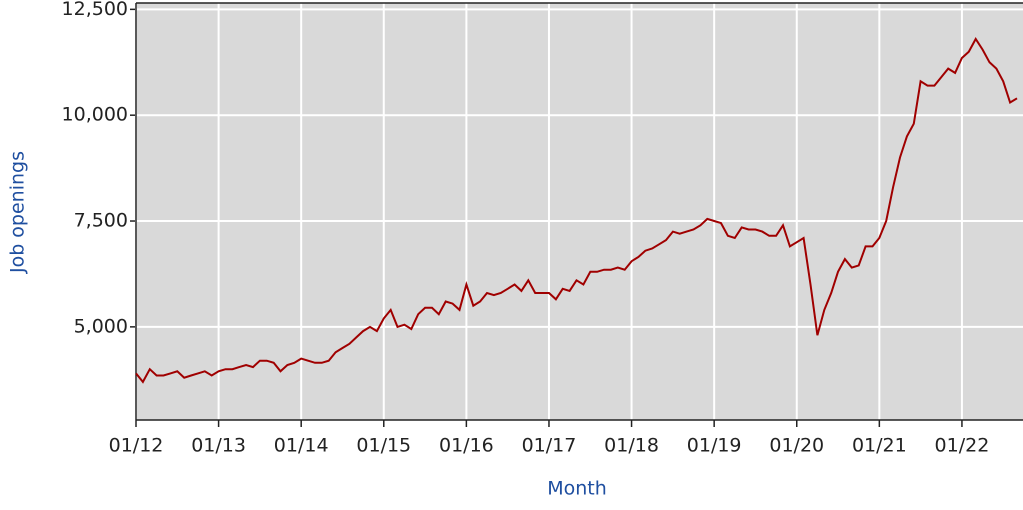 The width and height of the screenshot is (1023, 510). I want to click on x-tick-label: 01/16, so click(466, 446).